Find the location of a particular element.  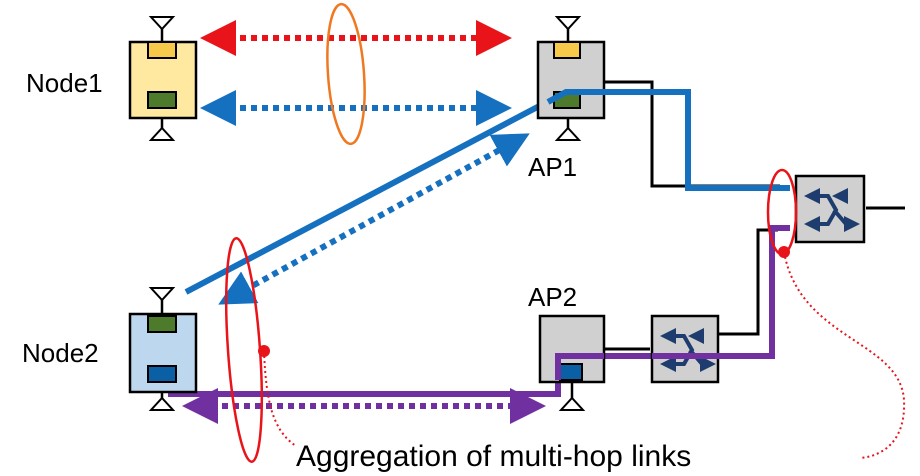

node1-port-top is located at coordinates (162, 50).